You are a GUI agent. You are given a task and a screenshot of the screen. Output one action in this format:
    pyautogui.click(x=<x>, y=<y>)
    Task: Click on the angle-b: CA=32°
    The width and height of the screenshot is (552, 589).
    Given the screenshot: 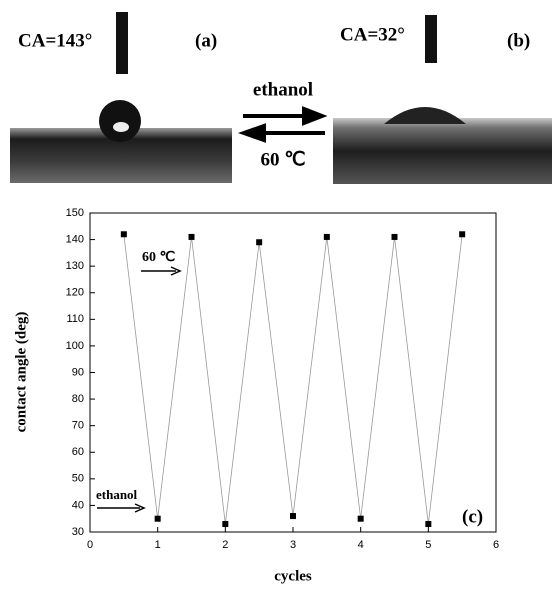 What is the action you would take?
    pyautogui.click(x=372, y=34)
    